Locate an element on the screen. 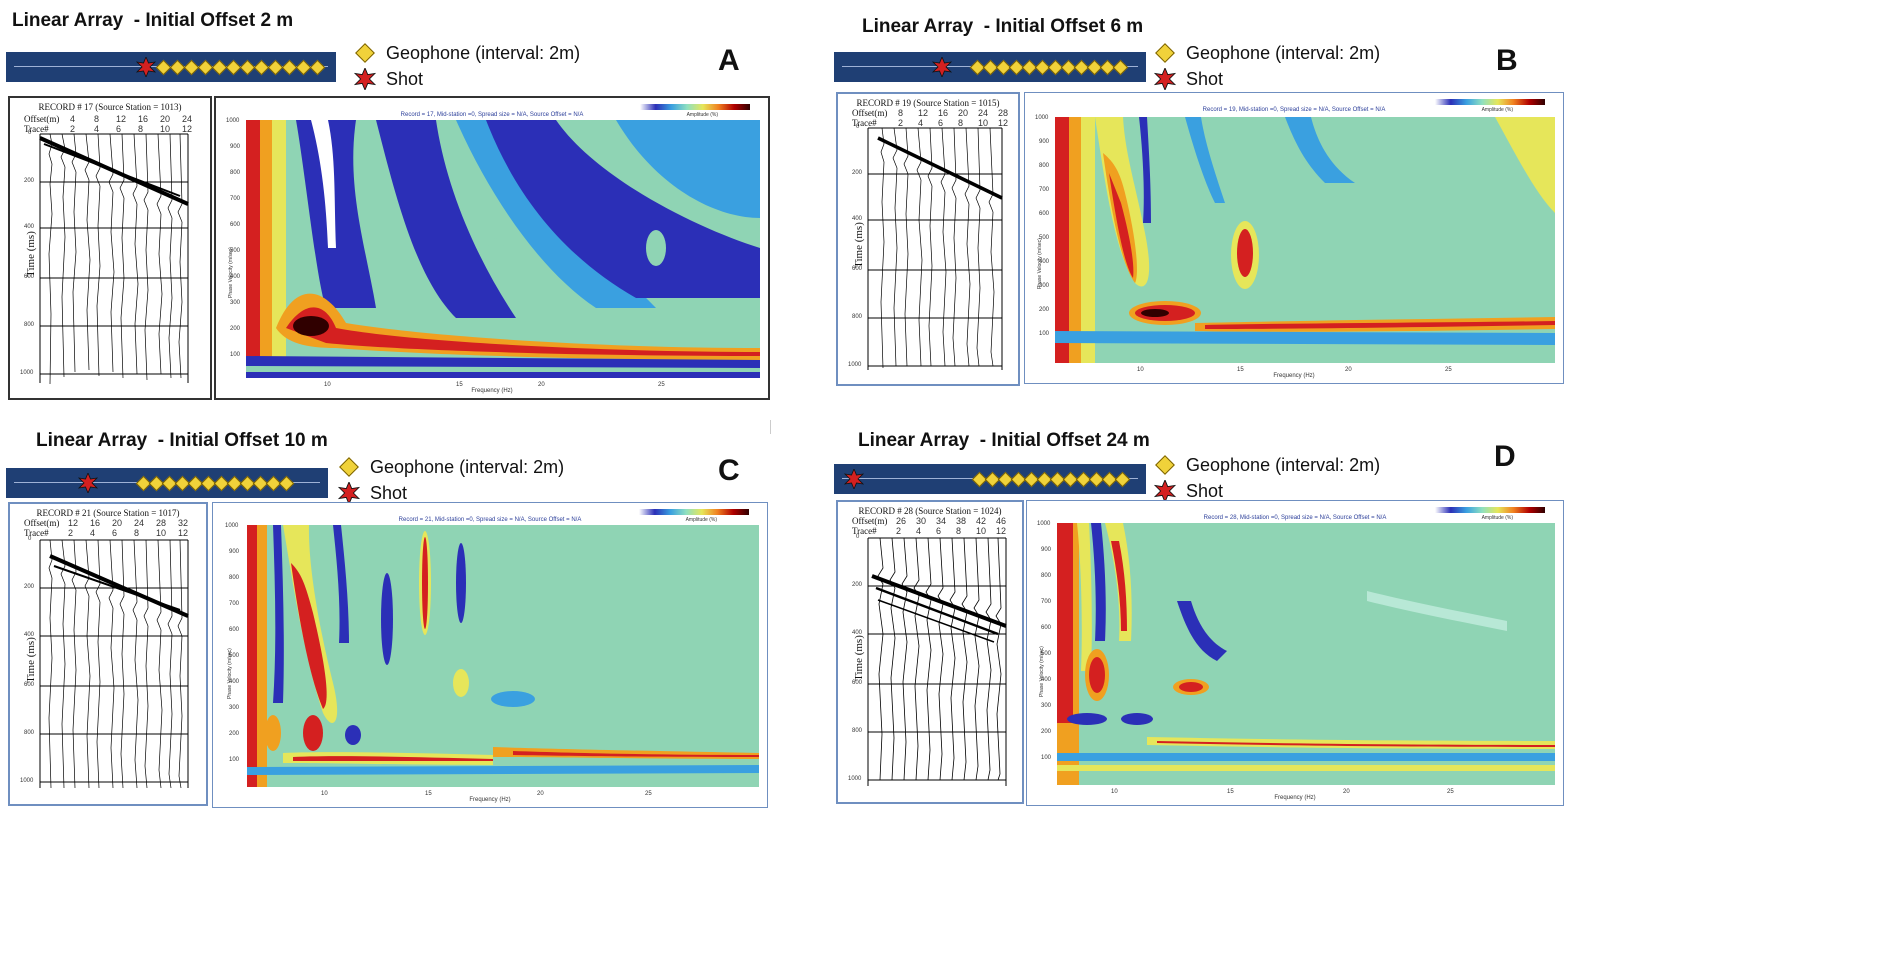 The height and width of the screenshot is (953, 1885). trace-value: 12 is located at coordinates (1001, 531).